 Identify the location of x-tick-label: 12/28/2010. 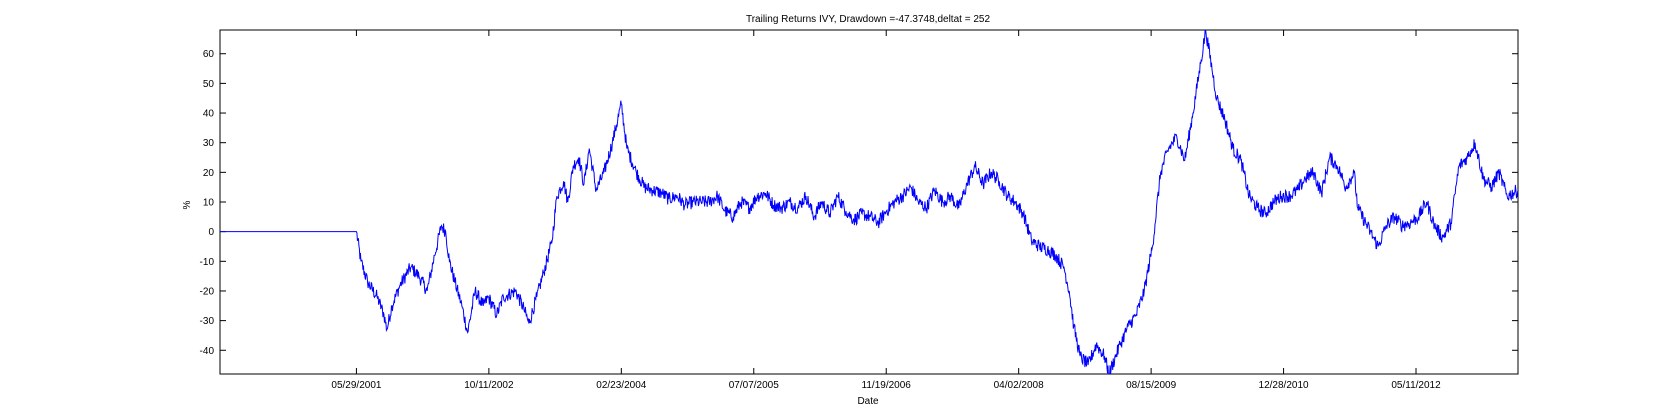
(1284, 385).